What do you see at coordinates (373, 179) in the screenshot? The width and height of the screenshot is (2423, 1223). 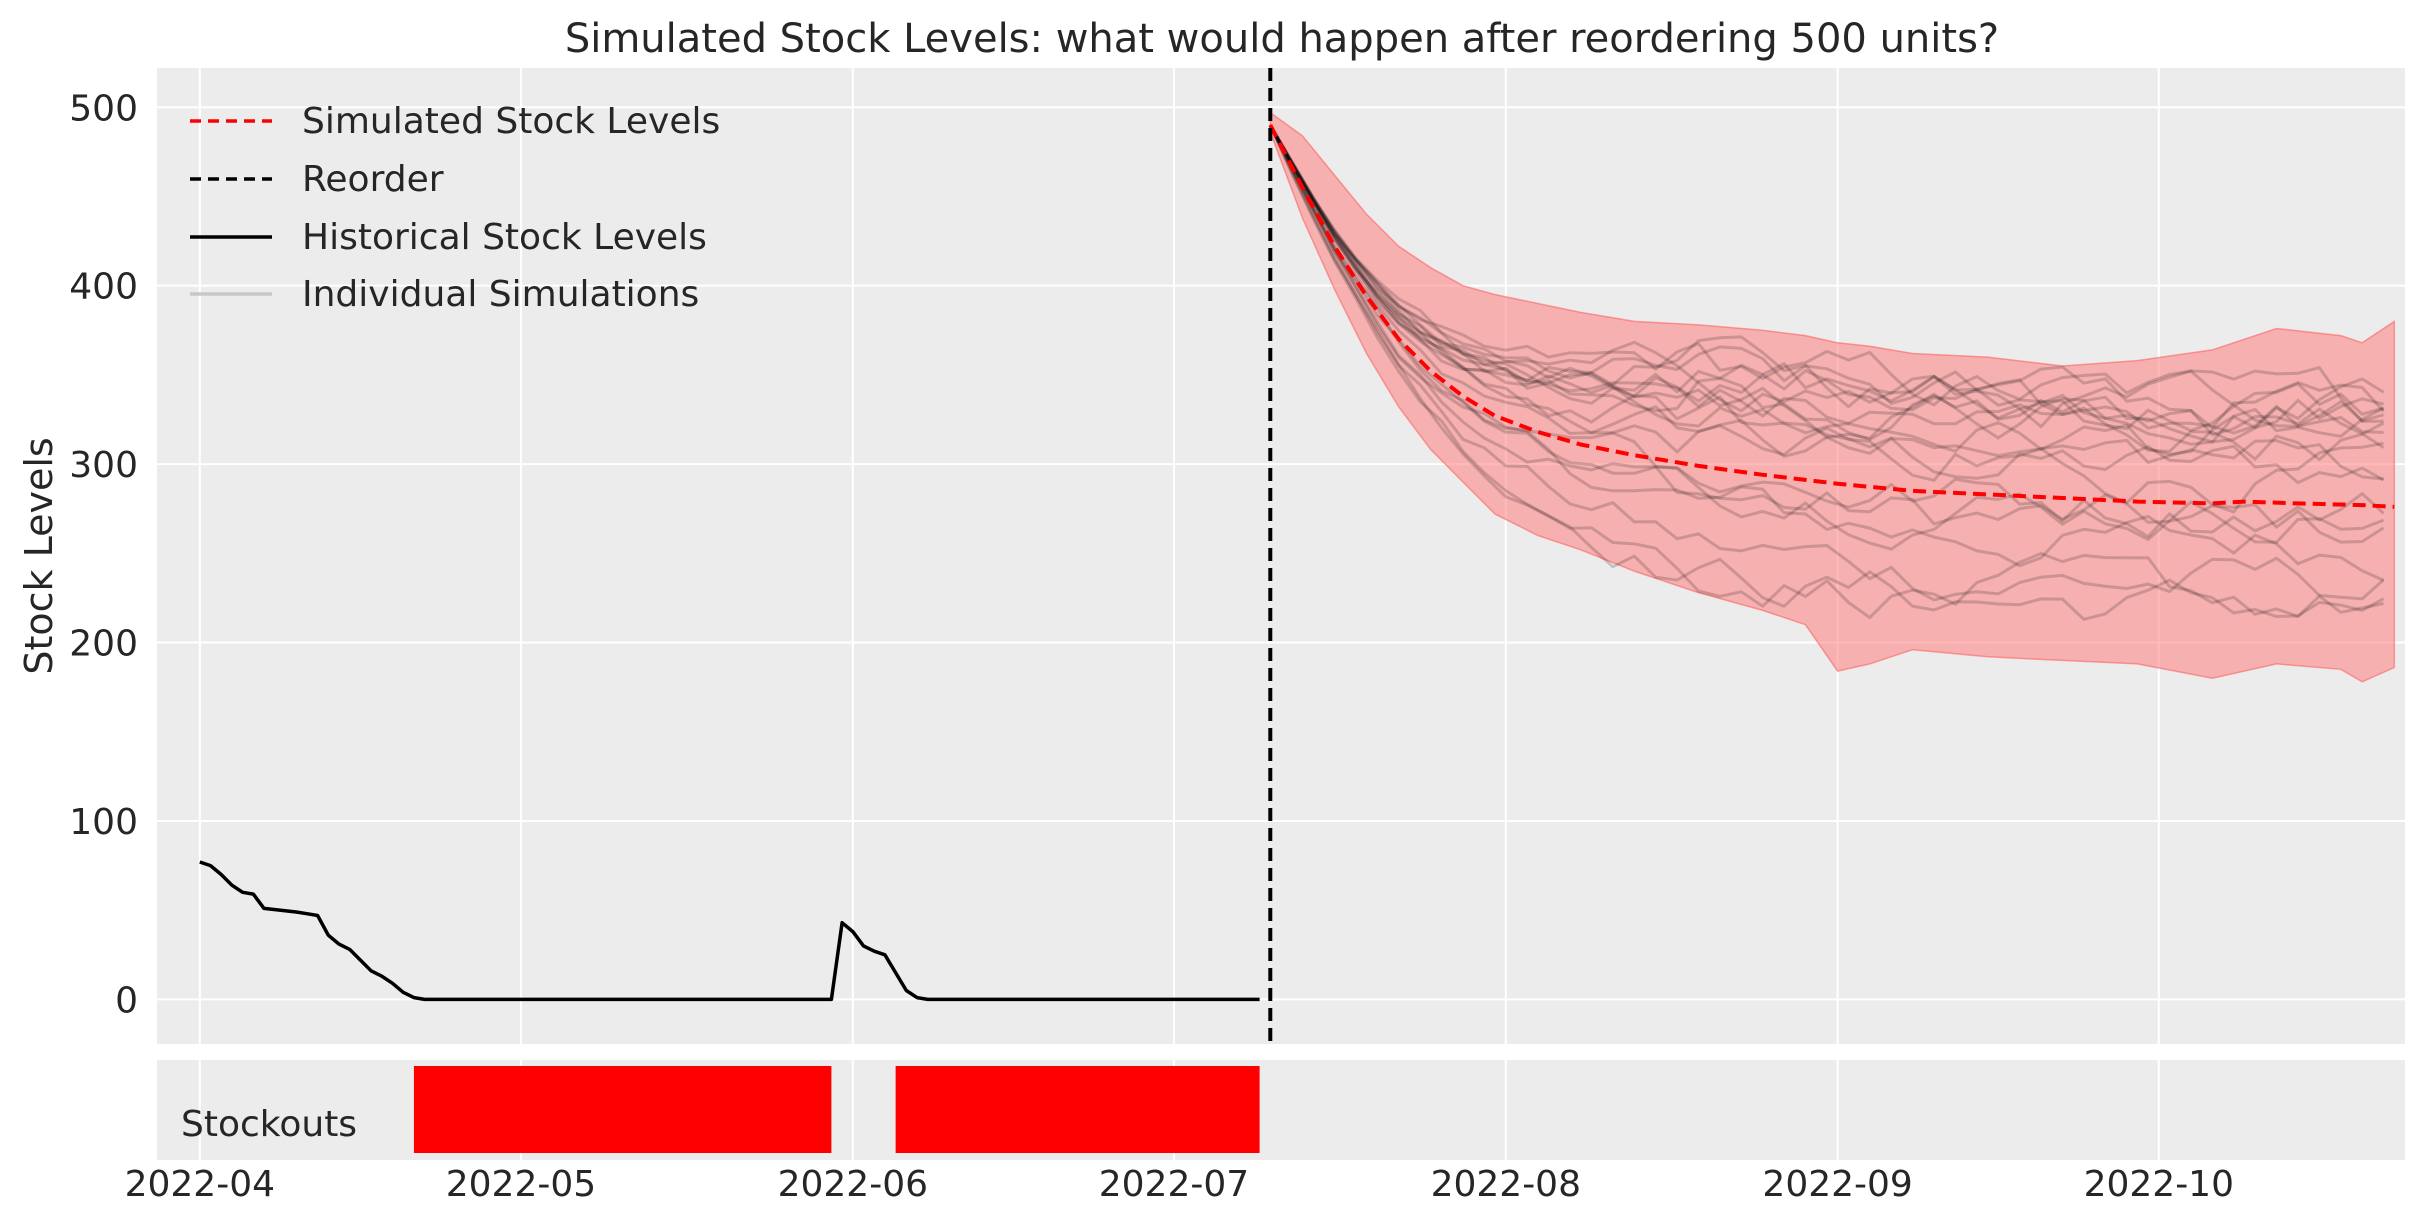 I see `legend-label-reorder: Reorder` at bounding box center [373, 179].